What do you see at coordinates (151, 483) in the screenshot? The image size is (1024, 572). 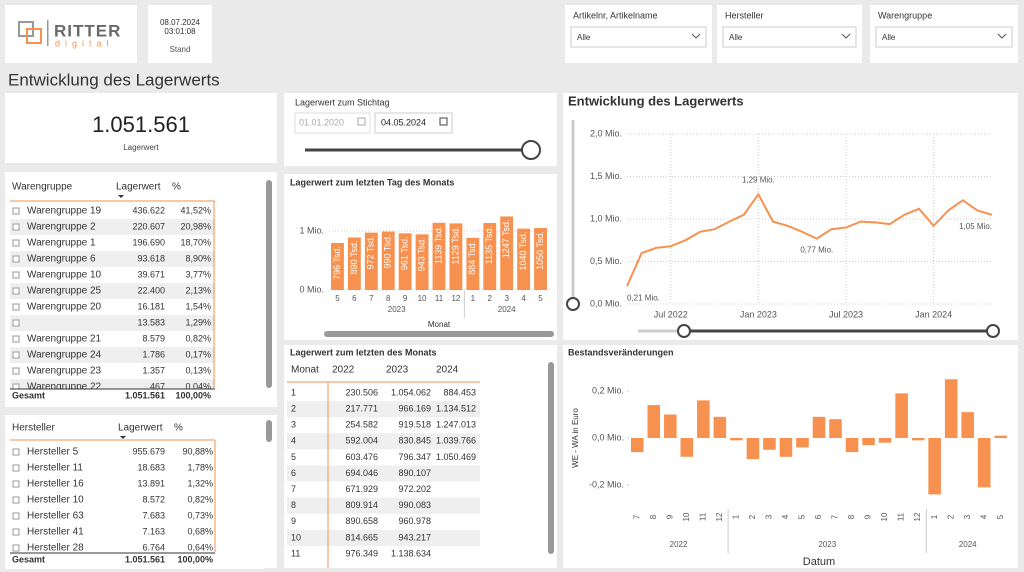 I see `table-cell: 13.891` at bounding box center [151, 483].